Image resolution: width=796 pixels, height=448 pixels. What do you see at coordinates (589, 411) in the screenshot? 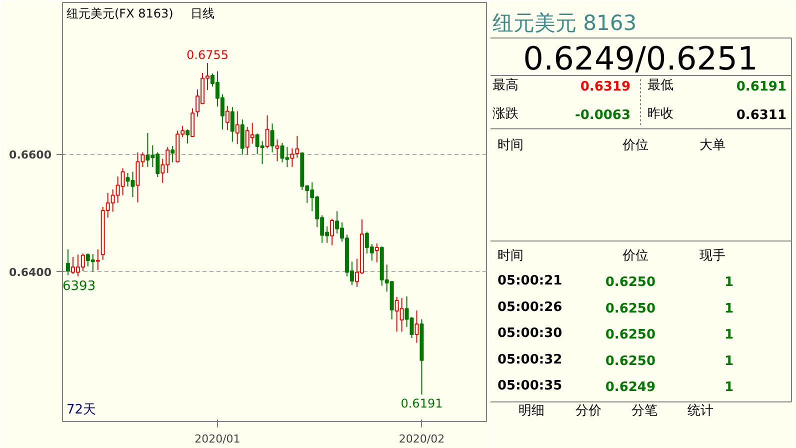
I see `text: 分价` at bounding box center [589, 411].